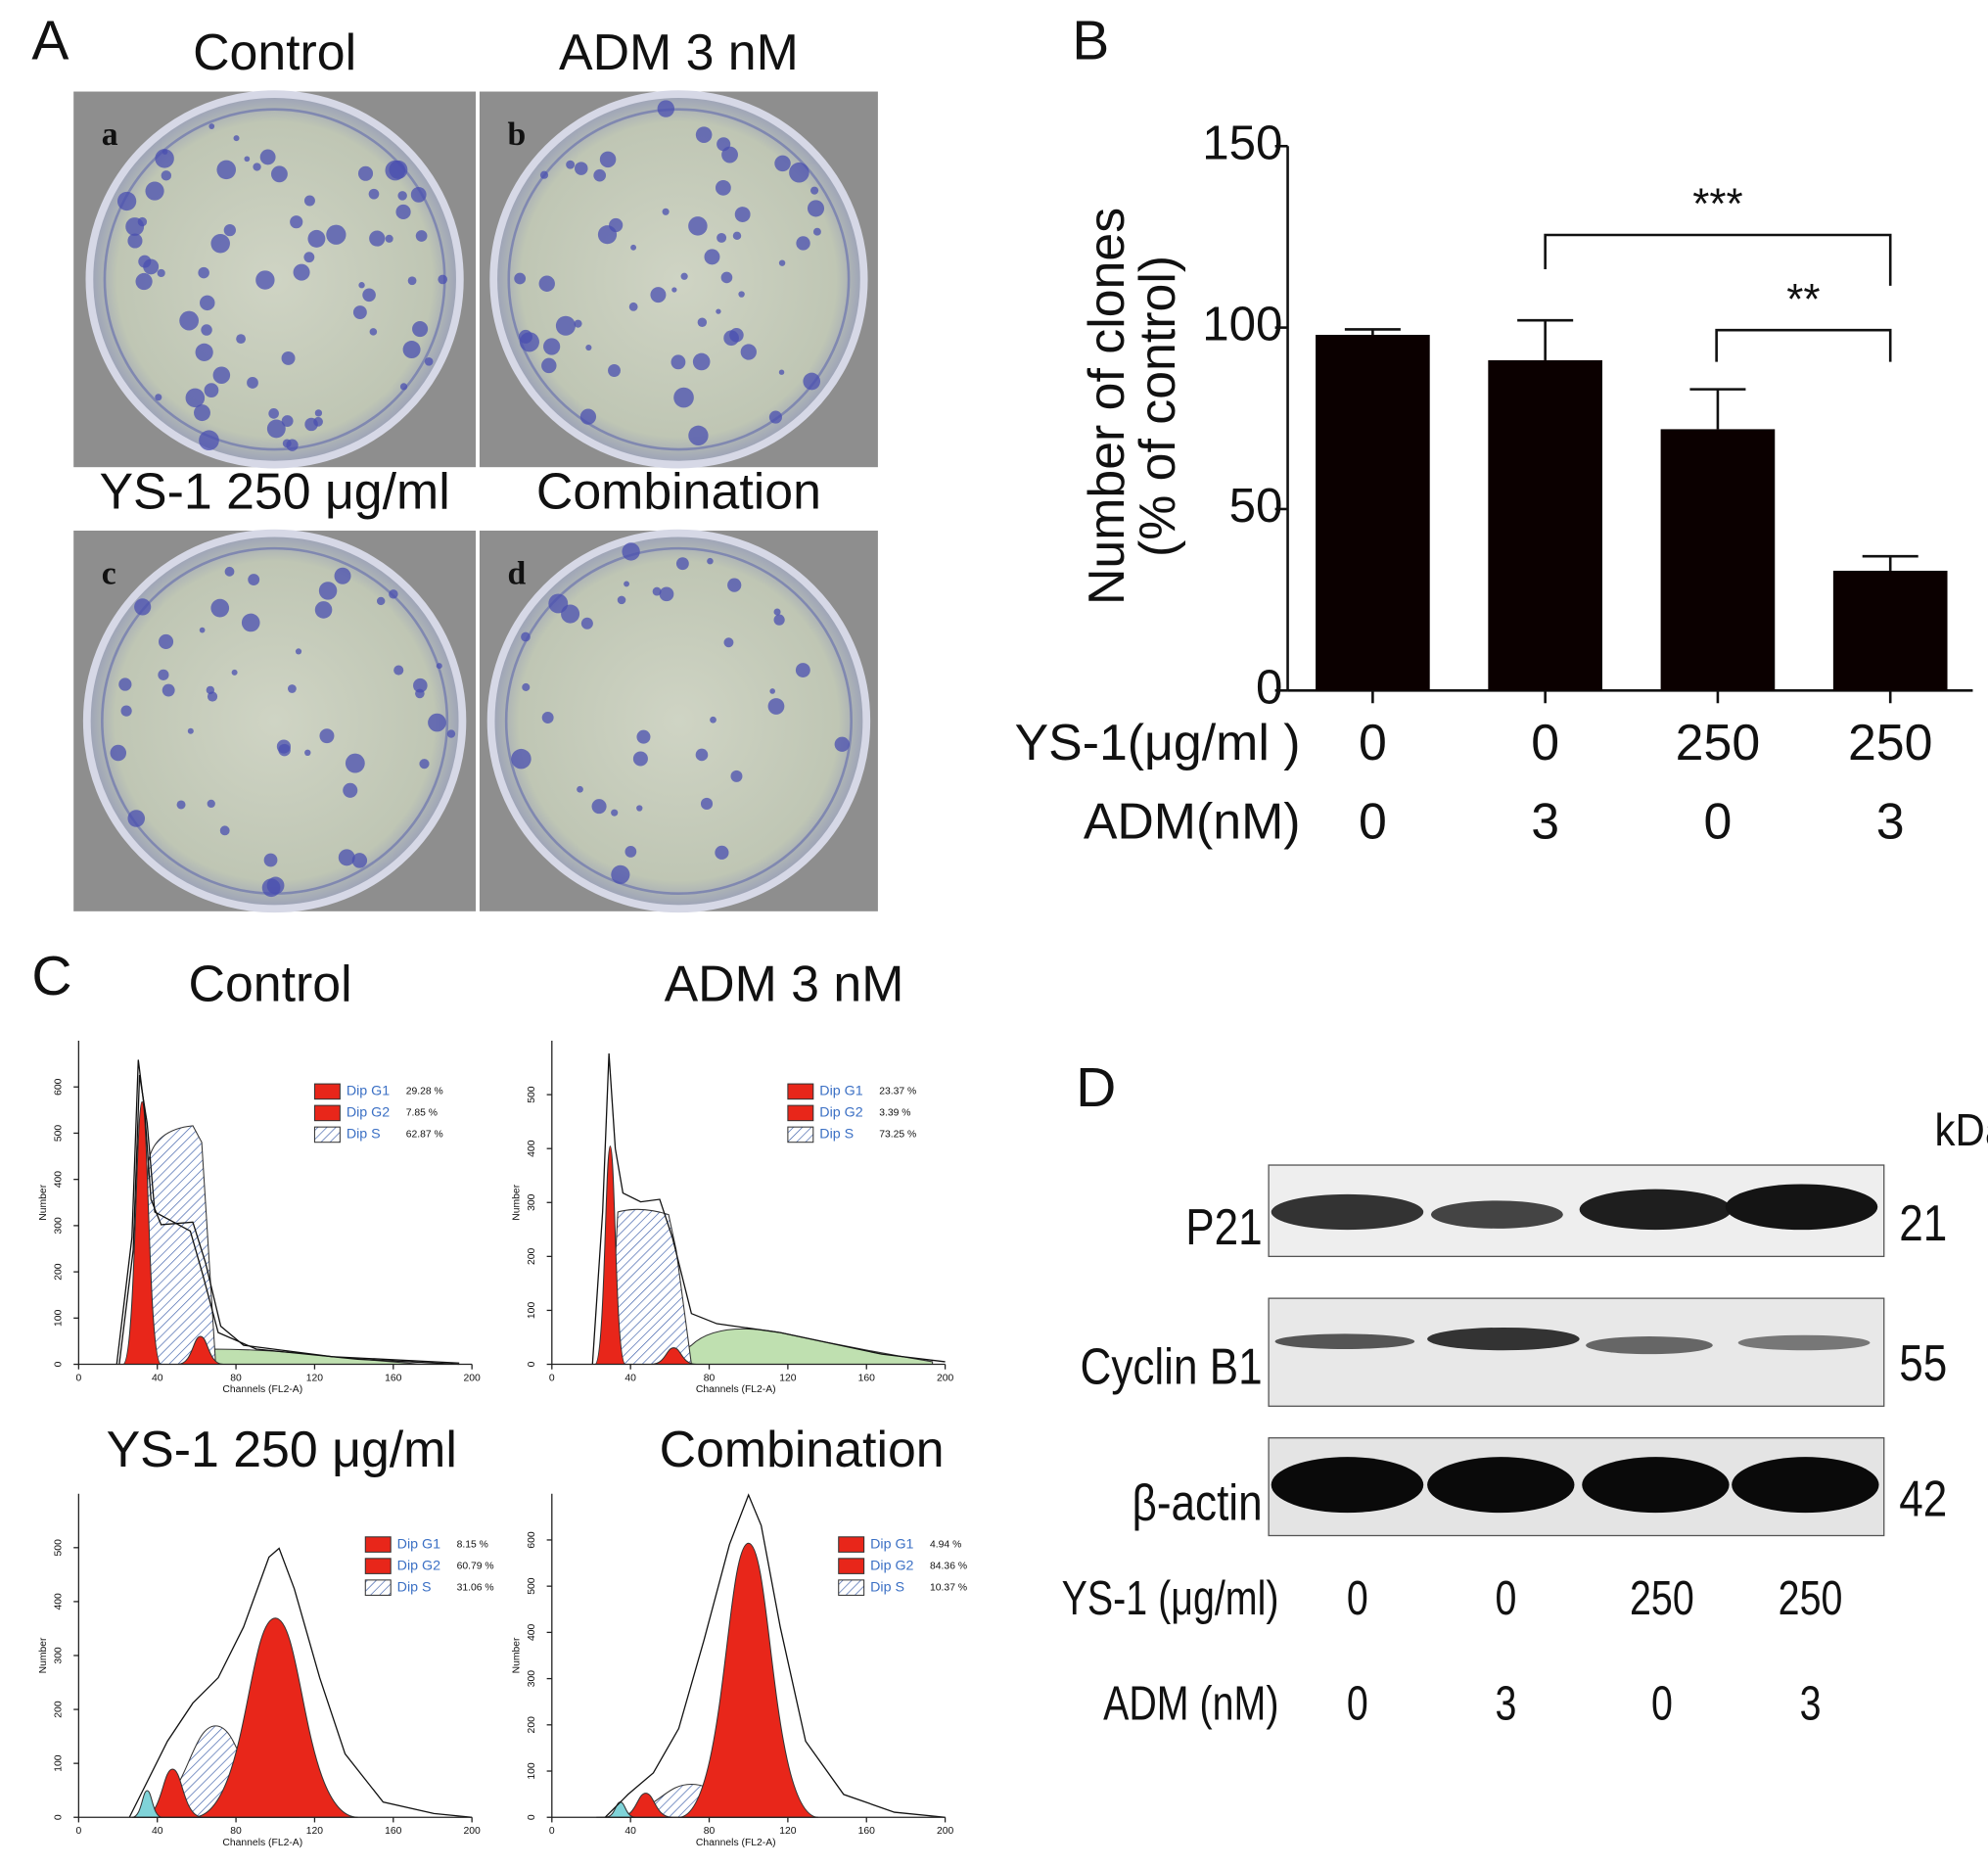 Image resolution: width=1988 pixels, height=1867 pixels. Describe the element at coordinates (532, 1256) in the screenshot. I see `y-tick-label: 200` at that location.